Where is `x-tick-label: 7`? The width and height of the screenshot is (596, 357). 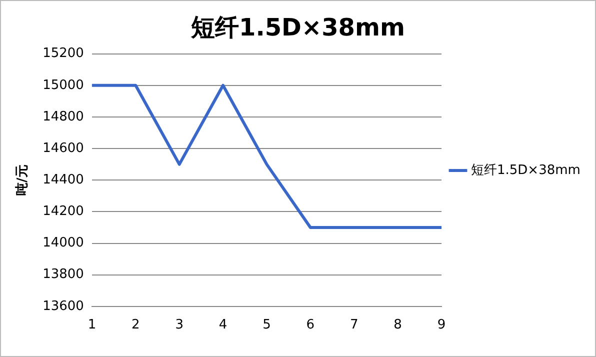 x-tick-label: 7 is located at coordinates (354, 325).